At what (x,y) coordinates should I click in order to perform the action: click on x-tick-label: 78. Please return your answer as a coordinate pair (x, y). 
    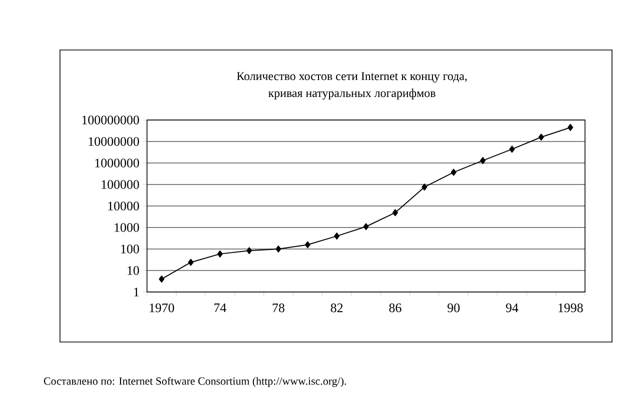
    Looking at the image, I should click on (278, 308).